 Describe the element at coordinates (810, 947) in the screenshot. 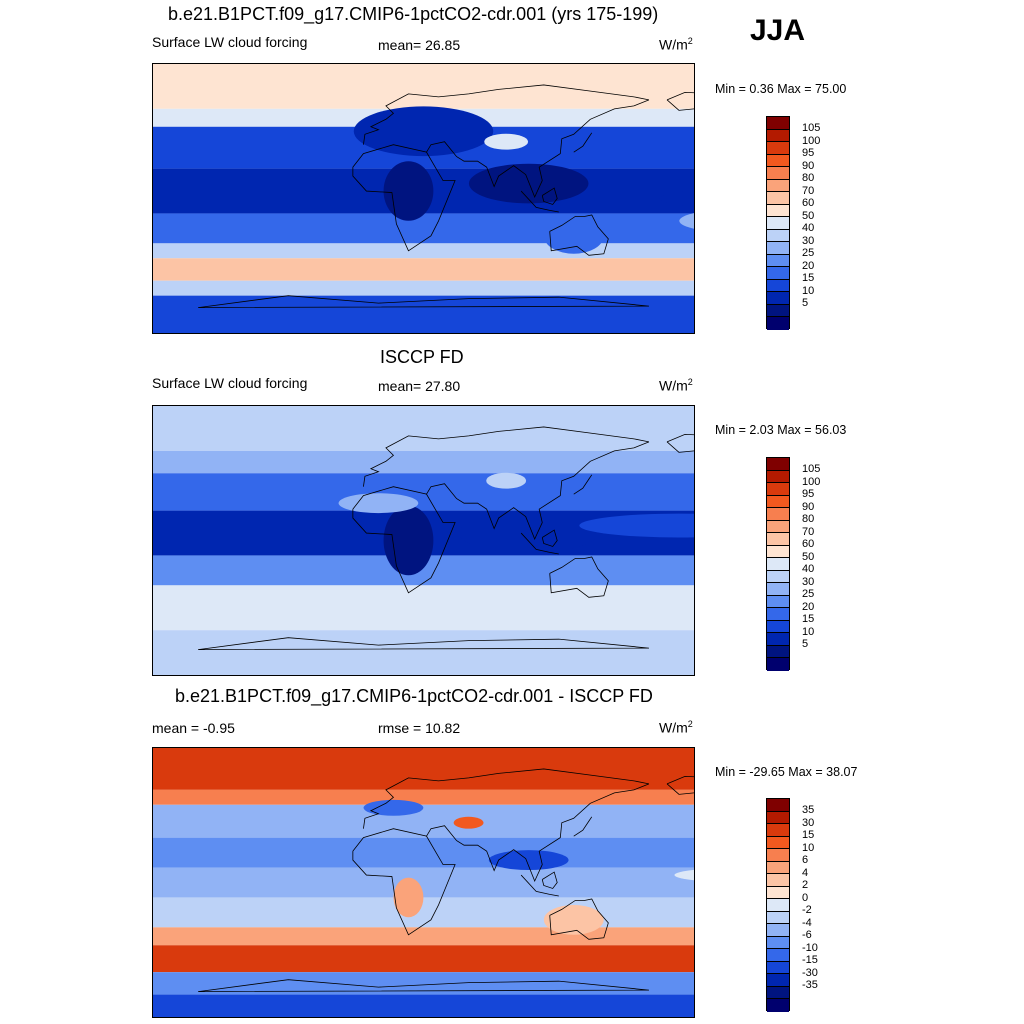

I see `colorbar-label: -10` at that location.